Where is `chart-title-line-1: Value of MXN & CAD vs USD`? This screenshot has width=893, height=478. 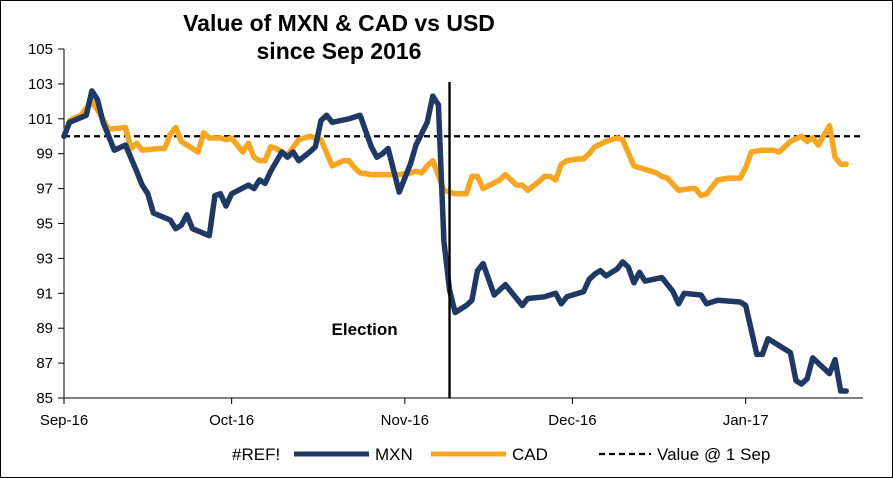 chart-title-line-1: Value of MXN & CAD vs USD is located at coordinates (339, 23).